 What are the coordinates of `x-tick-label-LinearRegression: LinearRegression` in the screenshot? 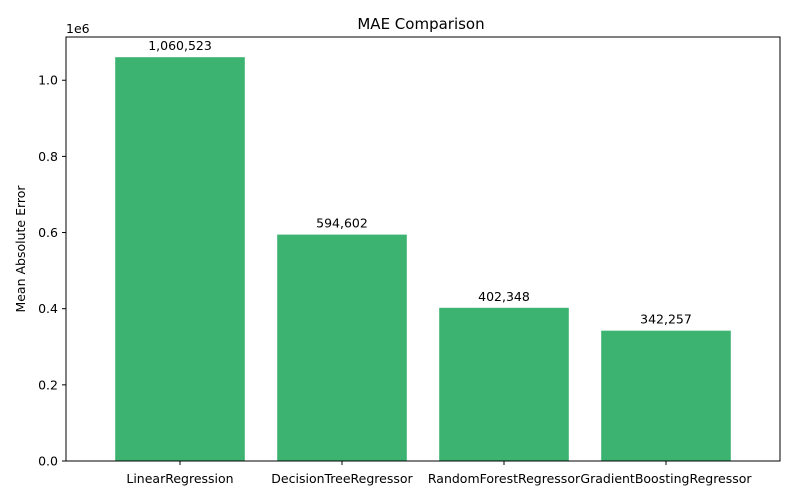 It's located at (179, 478).